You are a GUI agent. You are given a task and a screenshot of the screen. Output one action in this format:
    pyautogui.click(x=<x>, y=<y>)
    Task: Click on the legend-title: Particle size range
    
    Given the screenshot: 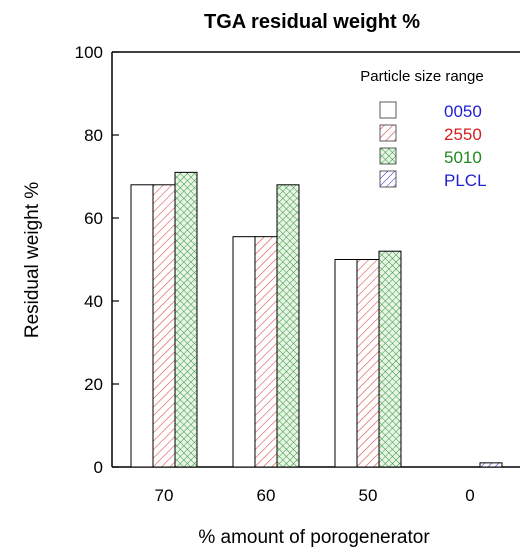 What is the action you would take?
    pyautogui.click(x=421, y=76)
    